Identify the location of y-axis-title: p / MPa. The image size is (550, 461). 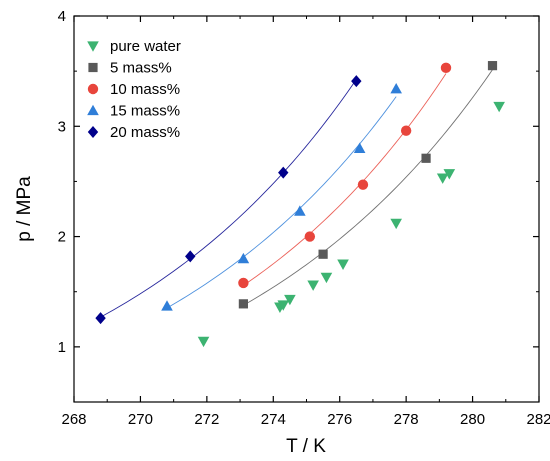
(24, 209).